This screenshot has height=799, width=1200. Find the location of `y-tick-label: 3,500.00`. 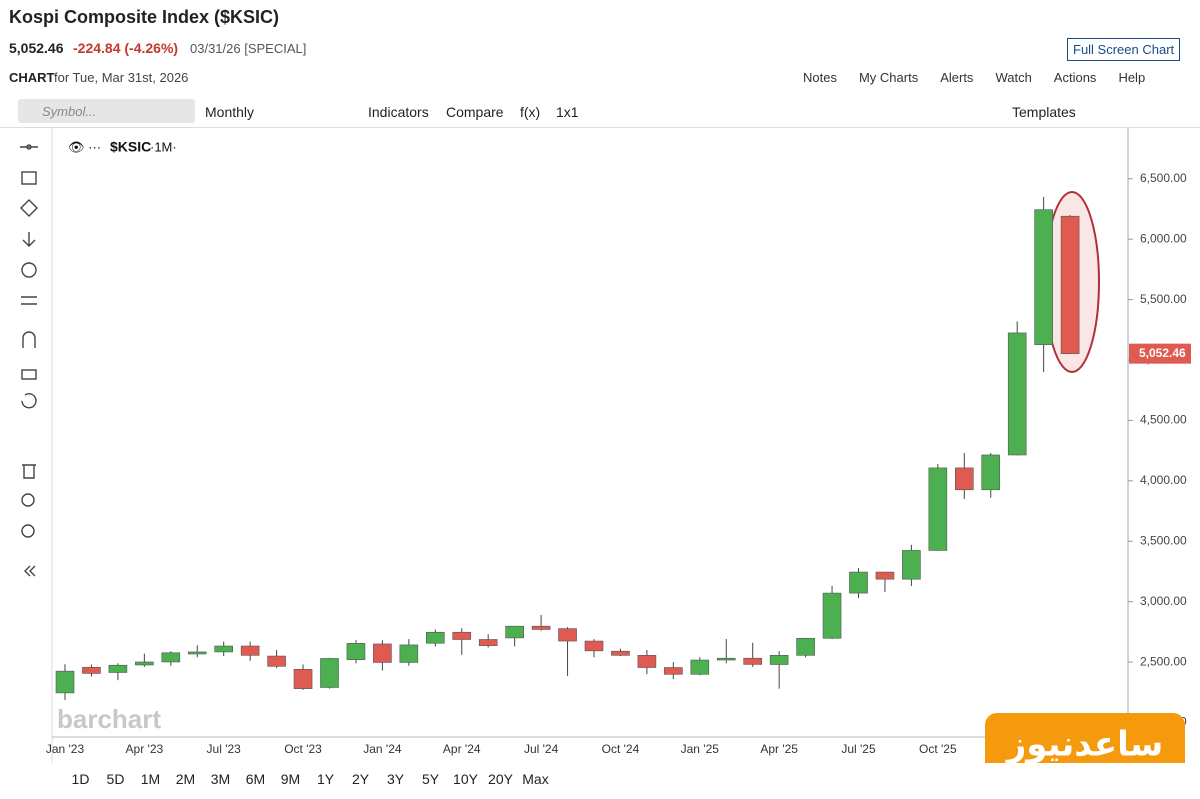

y-tick-label: 3,500.00 is located at coordinates (1163, 540).